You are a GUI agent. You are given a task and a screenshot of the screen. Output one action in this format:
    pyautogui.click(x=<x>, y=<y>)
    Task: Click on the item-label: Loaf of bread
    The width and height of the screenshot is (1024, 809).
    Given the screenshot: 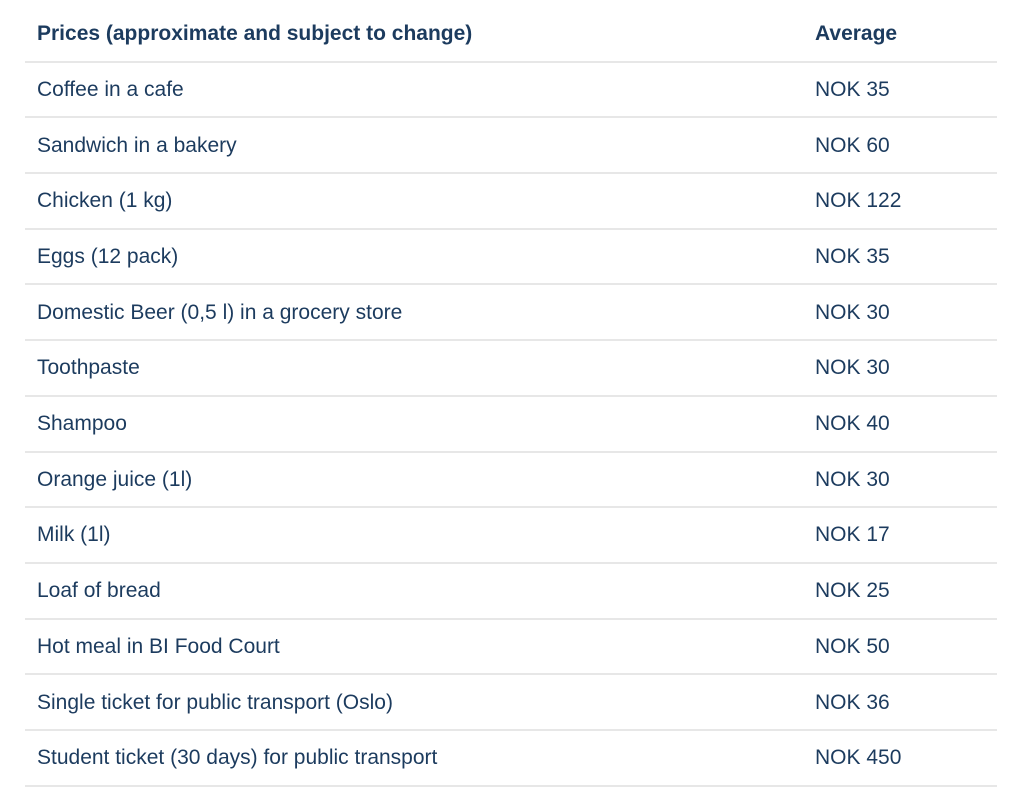 What is the action you would take?
    pyautogui.click(x=99, y=591)
    